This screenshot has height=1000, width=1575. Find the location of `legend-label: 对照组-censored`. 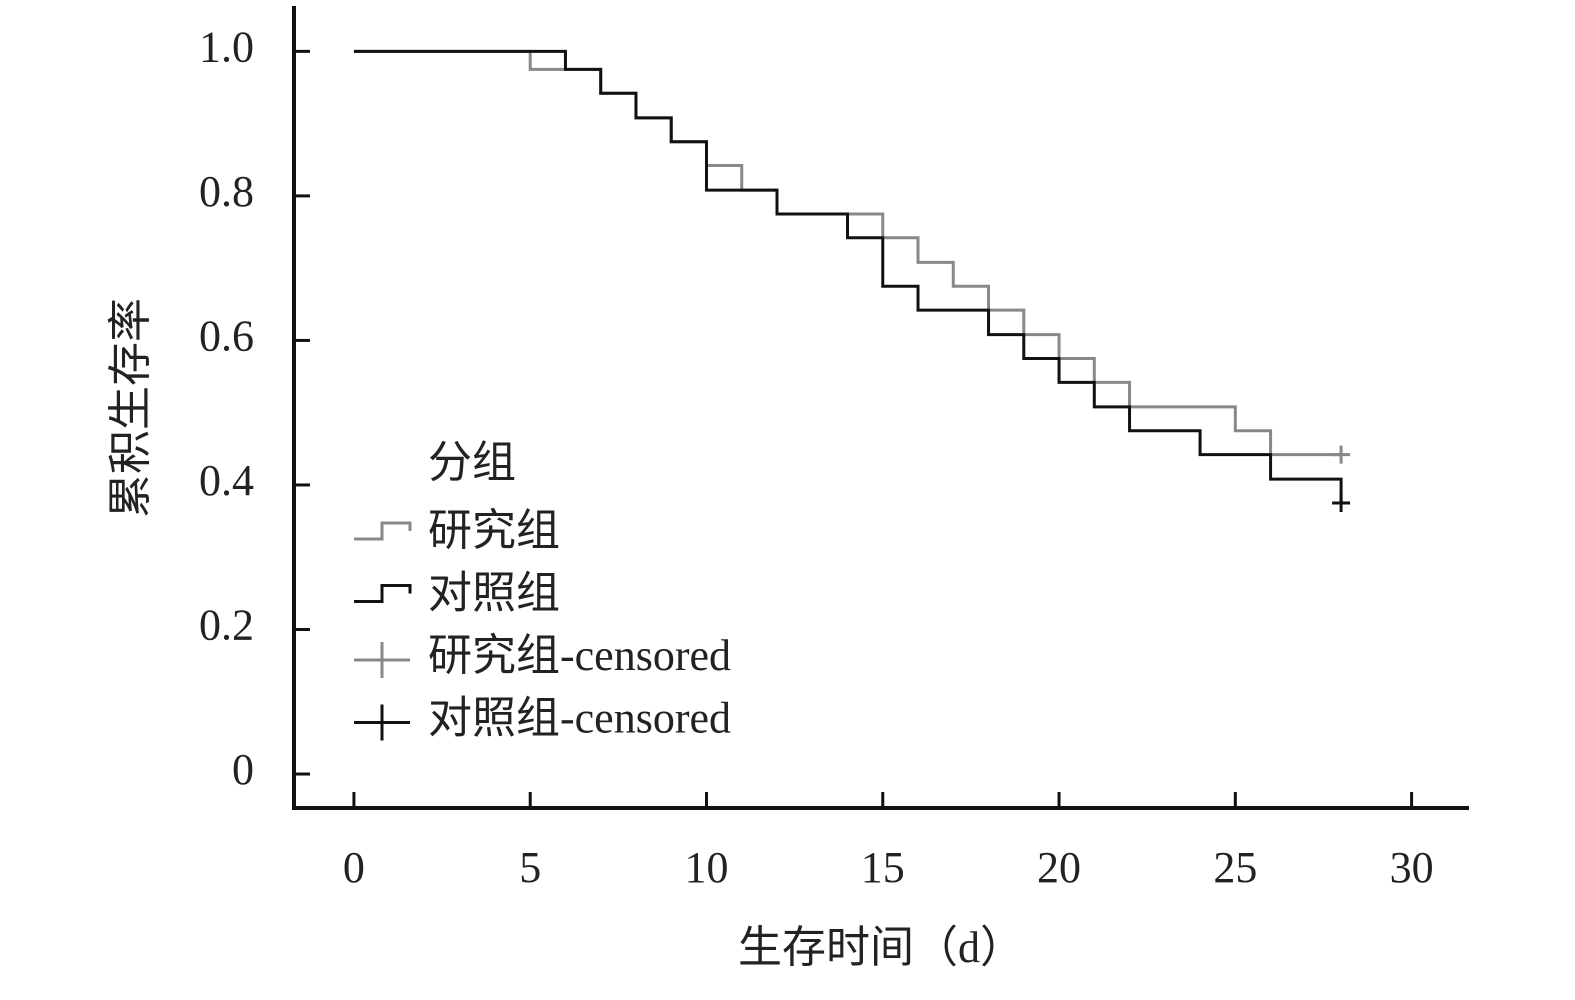

legend-label: 对照组-censored is located at coordinates (579, 718).